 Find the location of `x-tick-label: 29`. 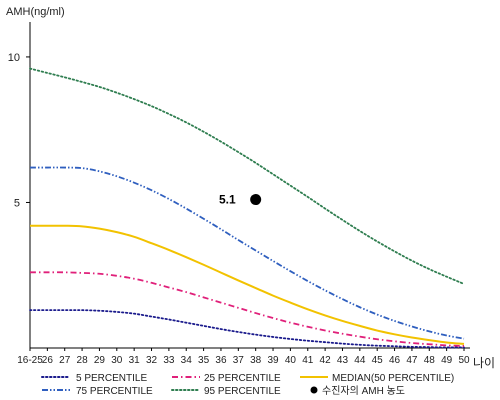

x-tick-label: 29 is located at coordinates (100, 360).